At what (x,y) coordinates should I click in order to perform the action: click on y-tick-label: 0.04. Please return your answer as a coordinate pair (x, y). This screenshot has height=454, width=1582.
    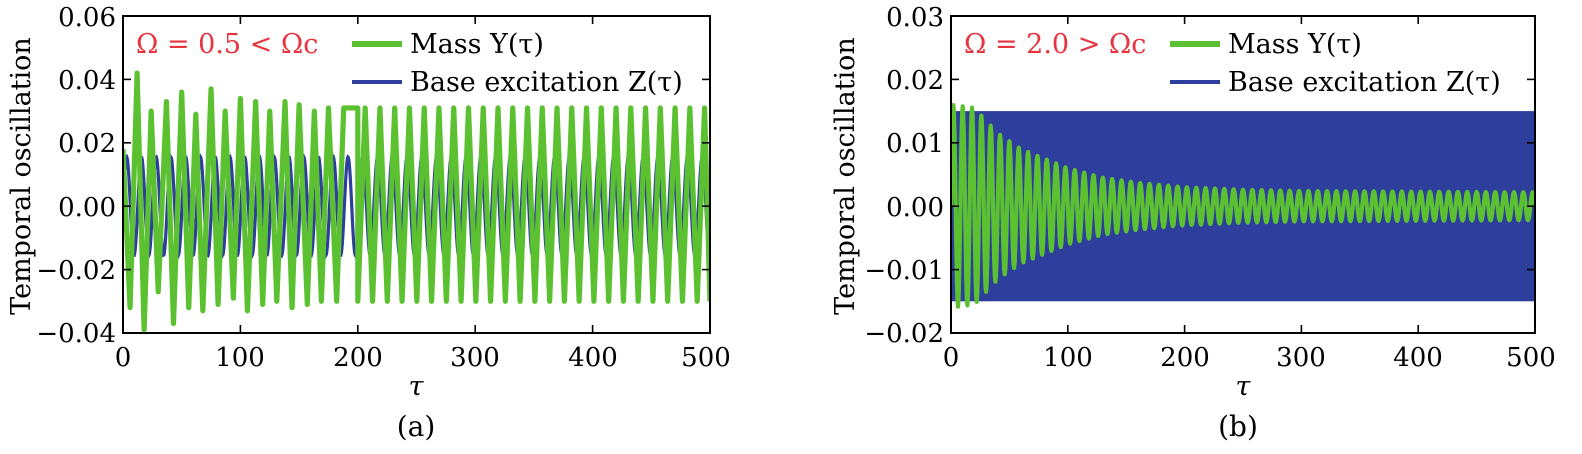
    Looking at the image, I should click on (87, 81).